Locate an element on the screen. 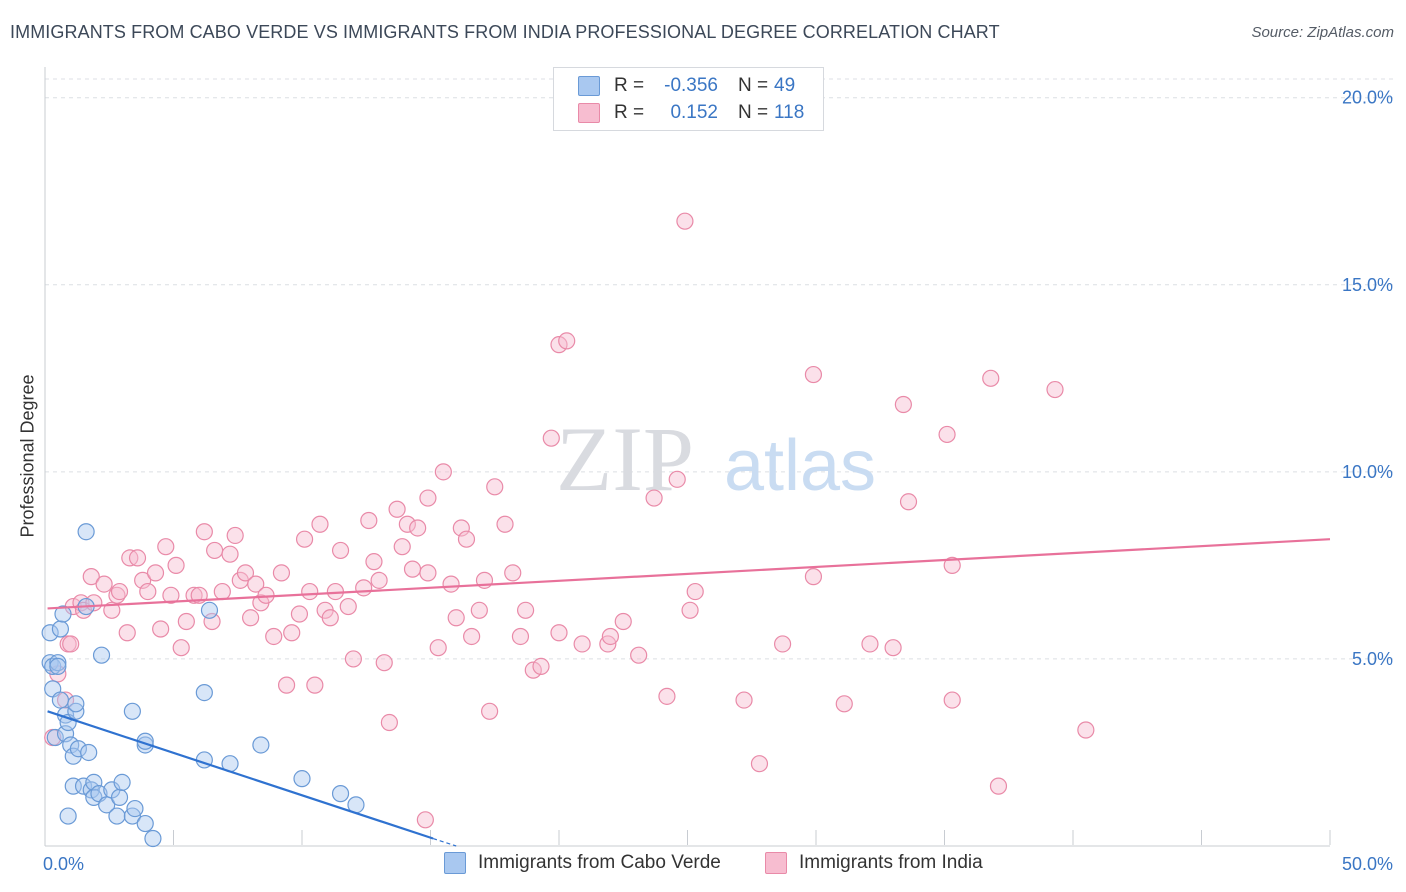 The image size is (1406, 892). source-label: Source: ZipAtlas.com is located at coordinates (1322, 32).